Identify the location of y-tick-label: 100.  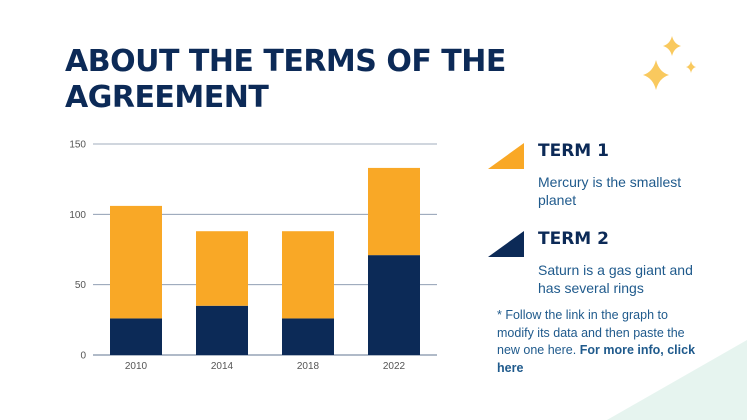
(77, 215).